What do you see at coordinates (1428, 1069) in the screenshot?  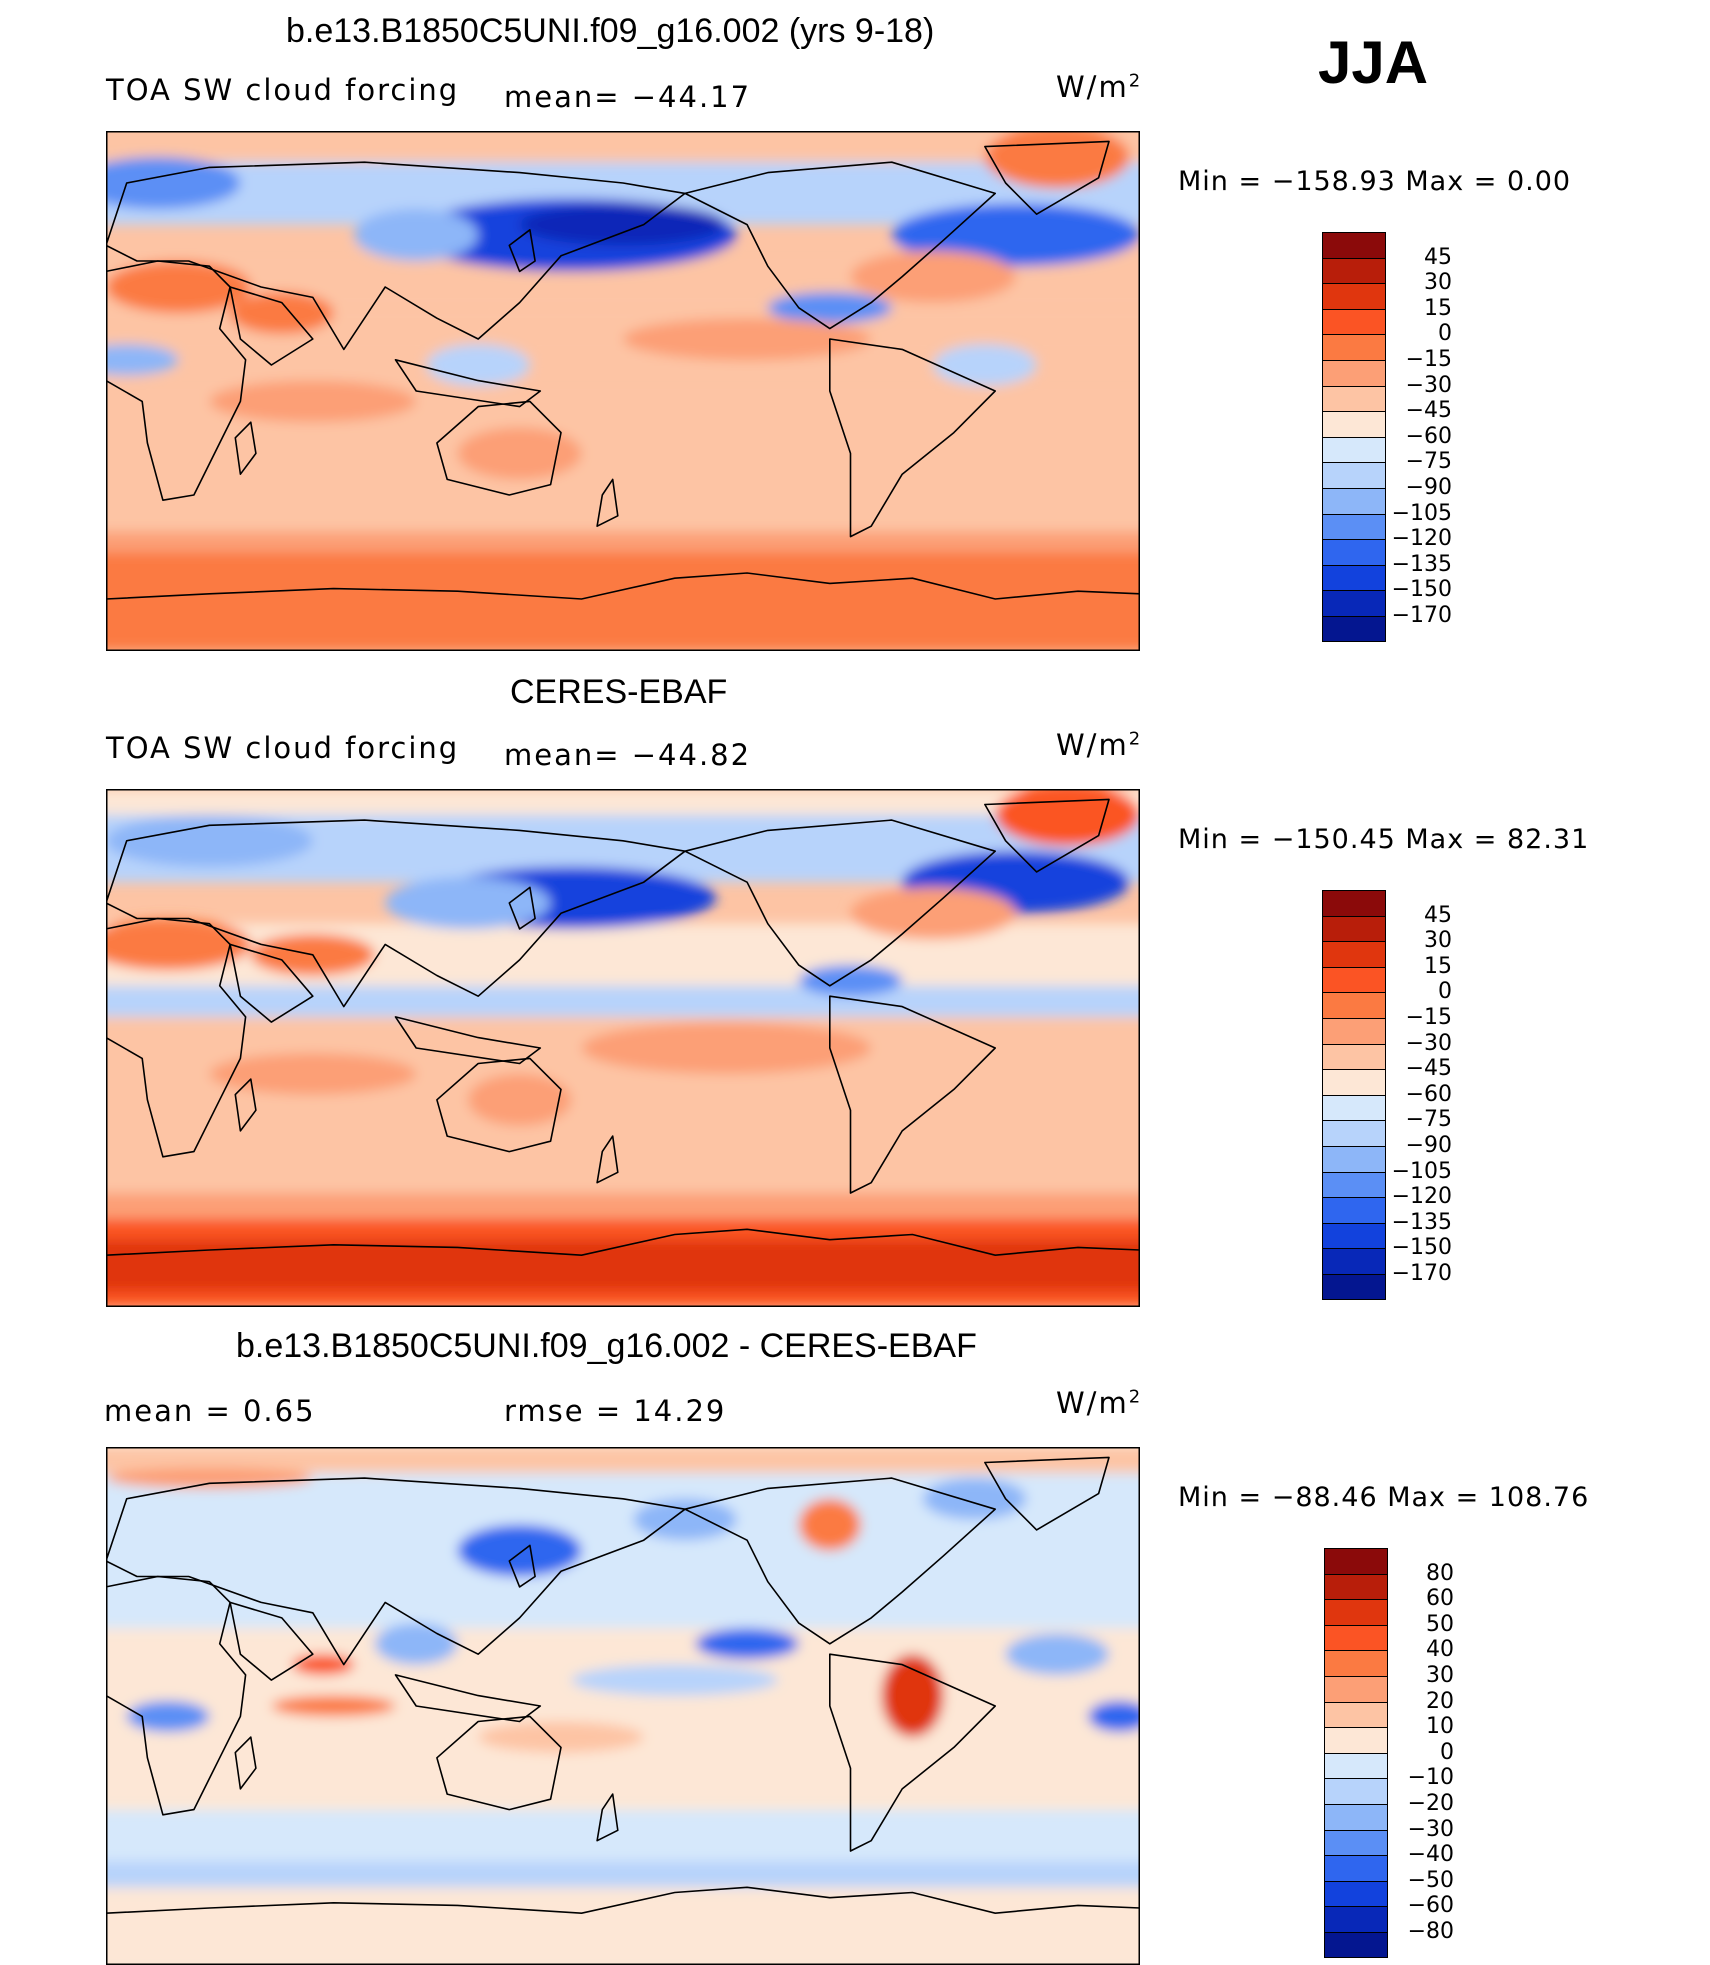 I see `colorbar-tick-label: −45` at bounding box center [1428, 1069].